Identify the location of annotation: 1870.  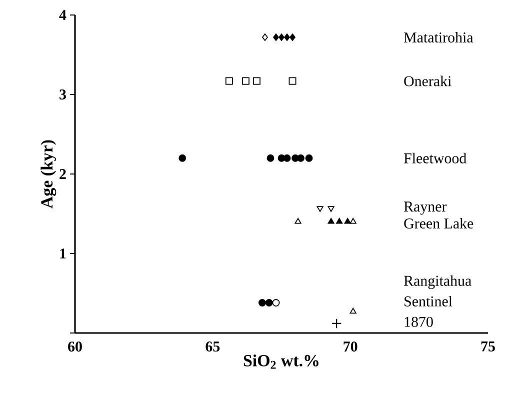
(418, 321).